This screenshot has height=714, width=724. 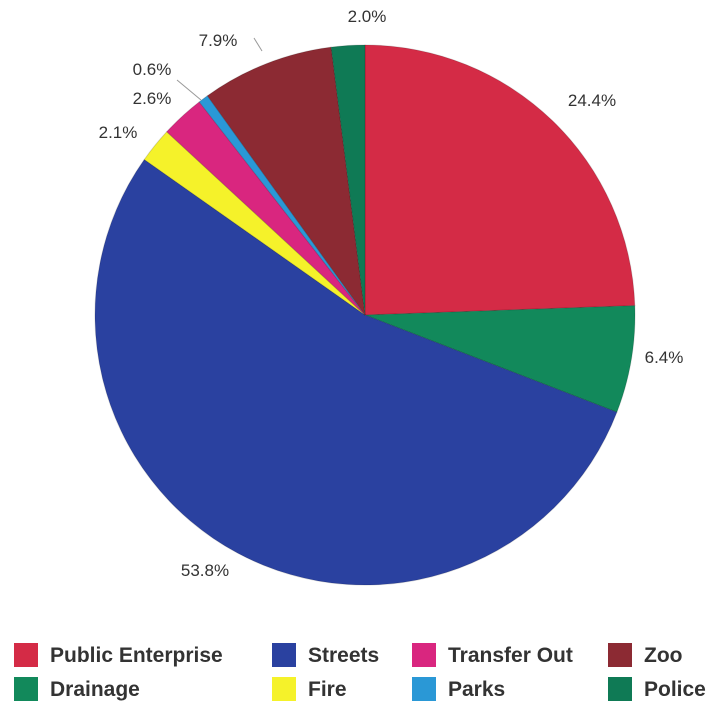 I want to click on legend-label-transfer-out: Transfer Out, so click(x=510, y=655).